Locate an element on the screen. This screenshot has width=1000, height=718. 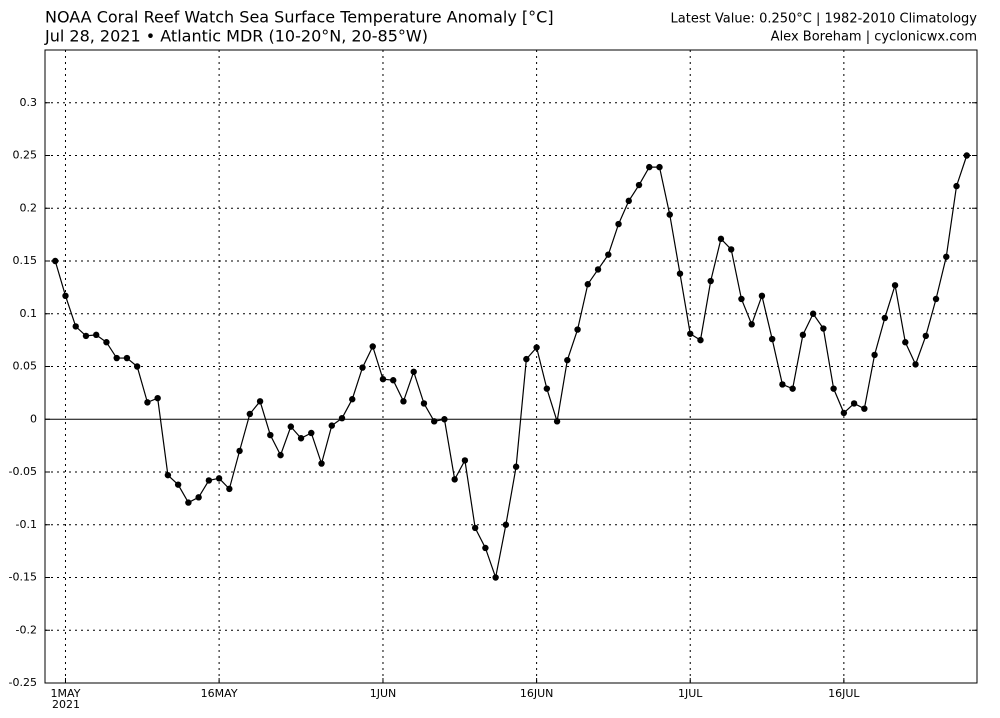
y-tick-label: -0.15 is located at coordinates (23, 577).